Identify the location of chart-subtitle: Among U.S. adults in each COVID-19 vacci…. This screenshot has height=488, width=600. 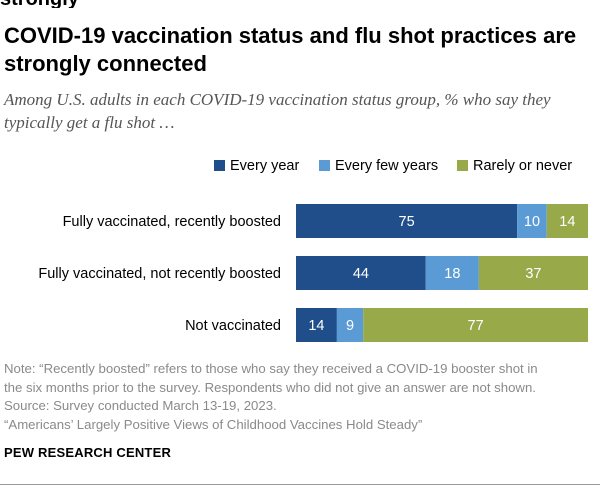
(277, 111).